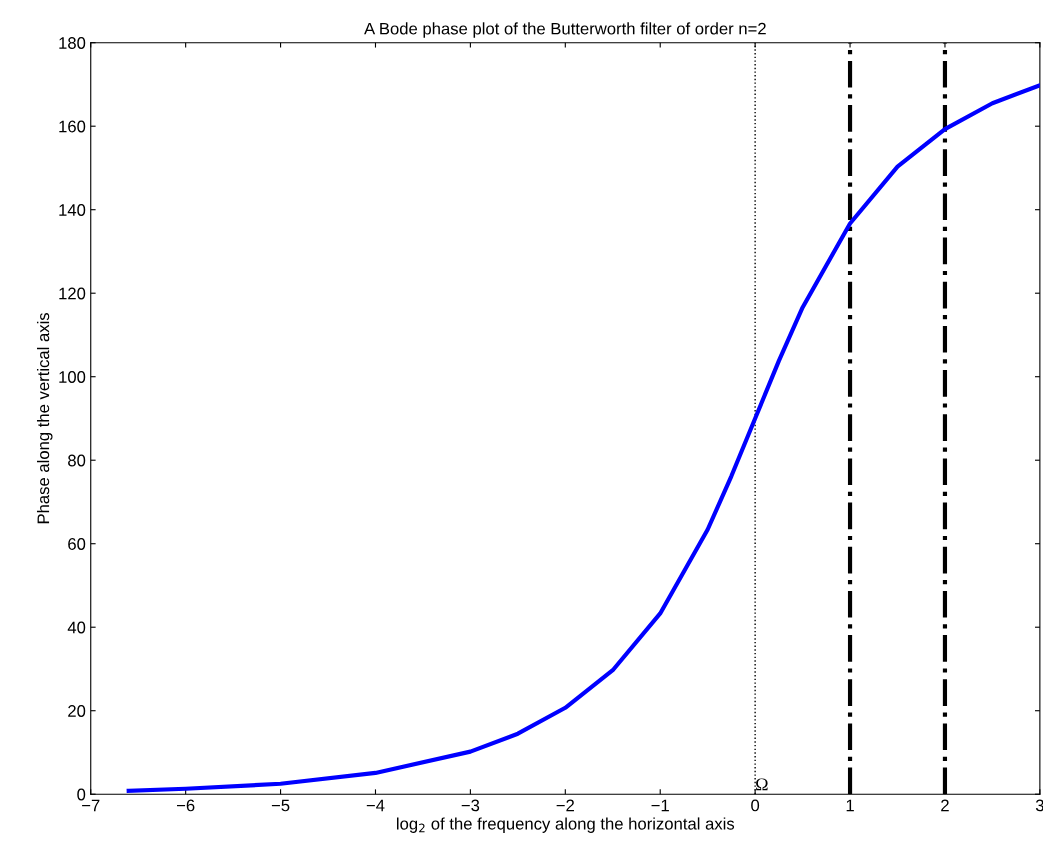 This screenshot has height=854, width=1043. What do you see at coordinates (72, 377) in the screenshot?
I see `y-tick-label: 100` at bounding box center [72, 377].